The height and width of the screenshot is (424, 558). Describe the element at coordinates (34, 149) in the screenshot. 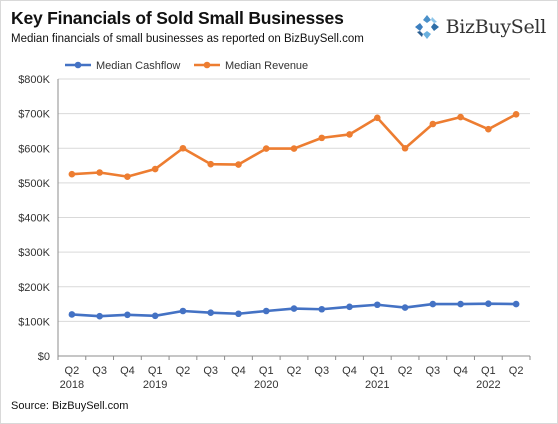

I see `y-tick-label: $600K` at that location.